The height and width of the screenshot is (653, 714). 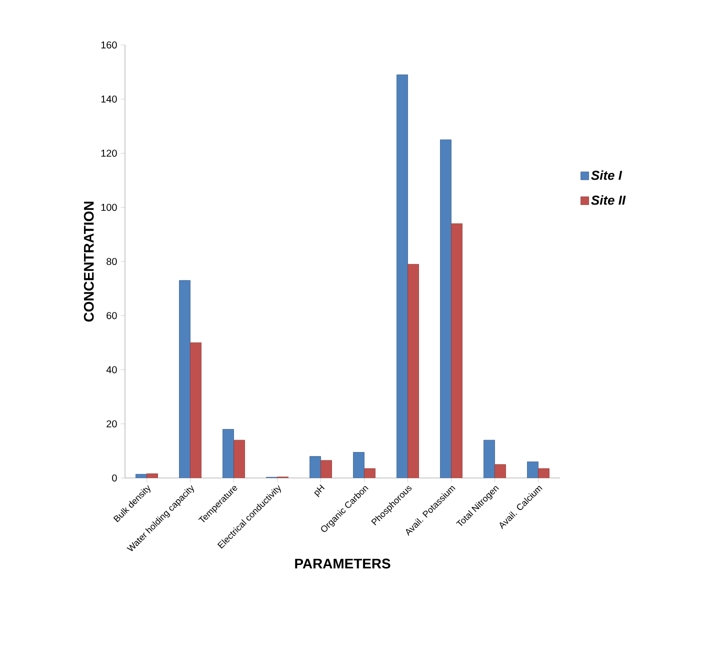 What do you see at coordinates (109, 99) in the screenshot?
I see `y-tick-label: 140` at bounding box center [109, 99].